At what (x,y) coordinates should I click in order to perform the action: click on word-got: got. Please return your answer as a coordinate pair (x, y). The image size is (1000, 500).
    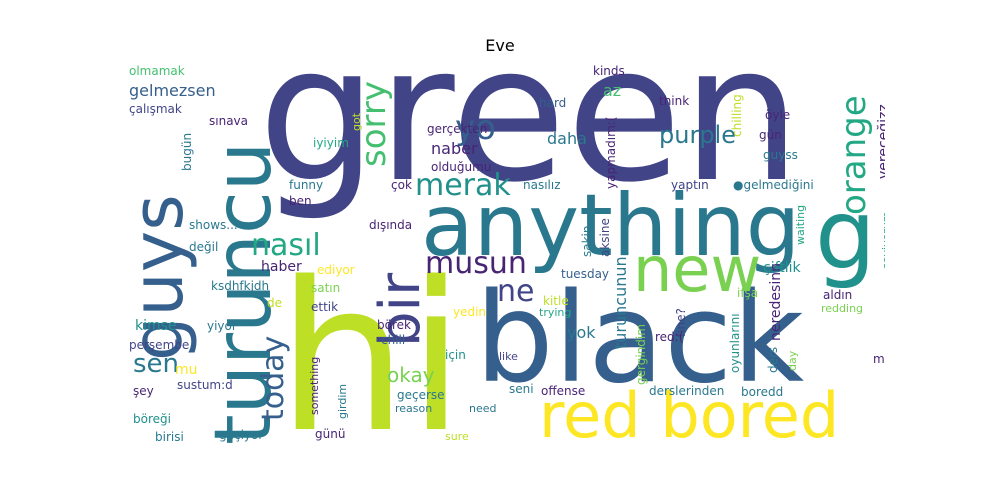
    Looking at the image, I should click on (356, 121).